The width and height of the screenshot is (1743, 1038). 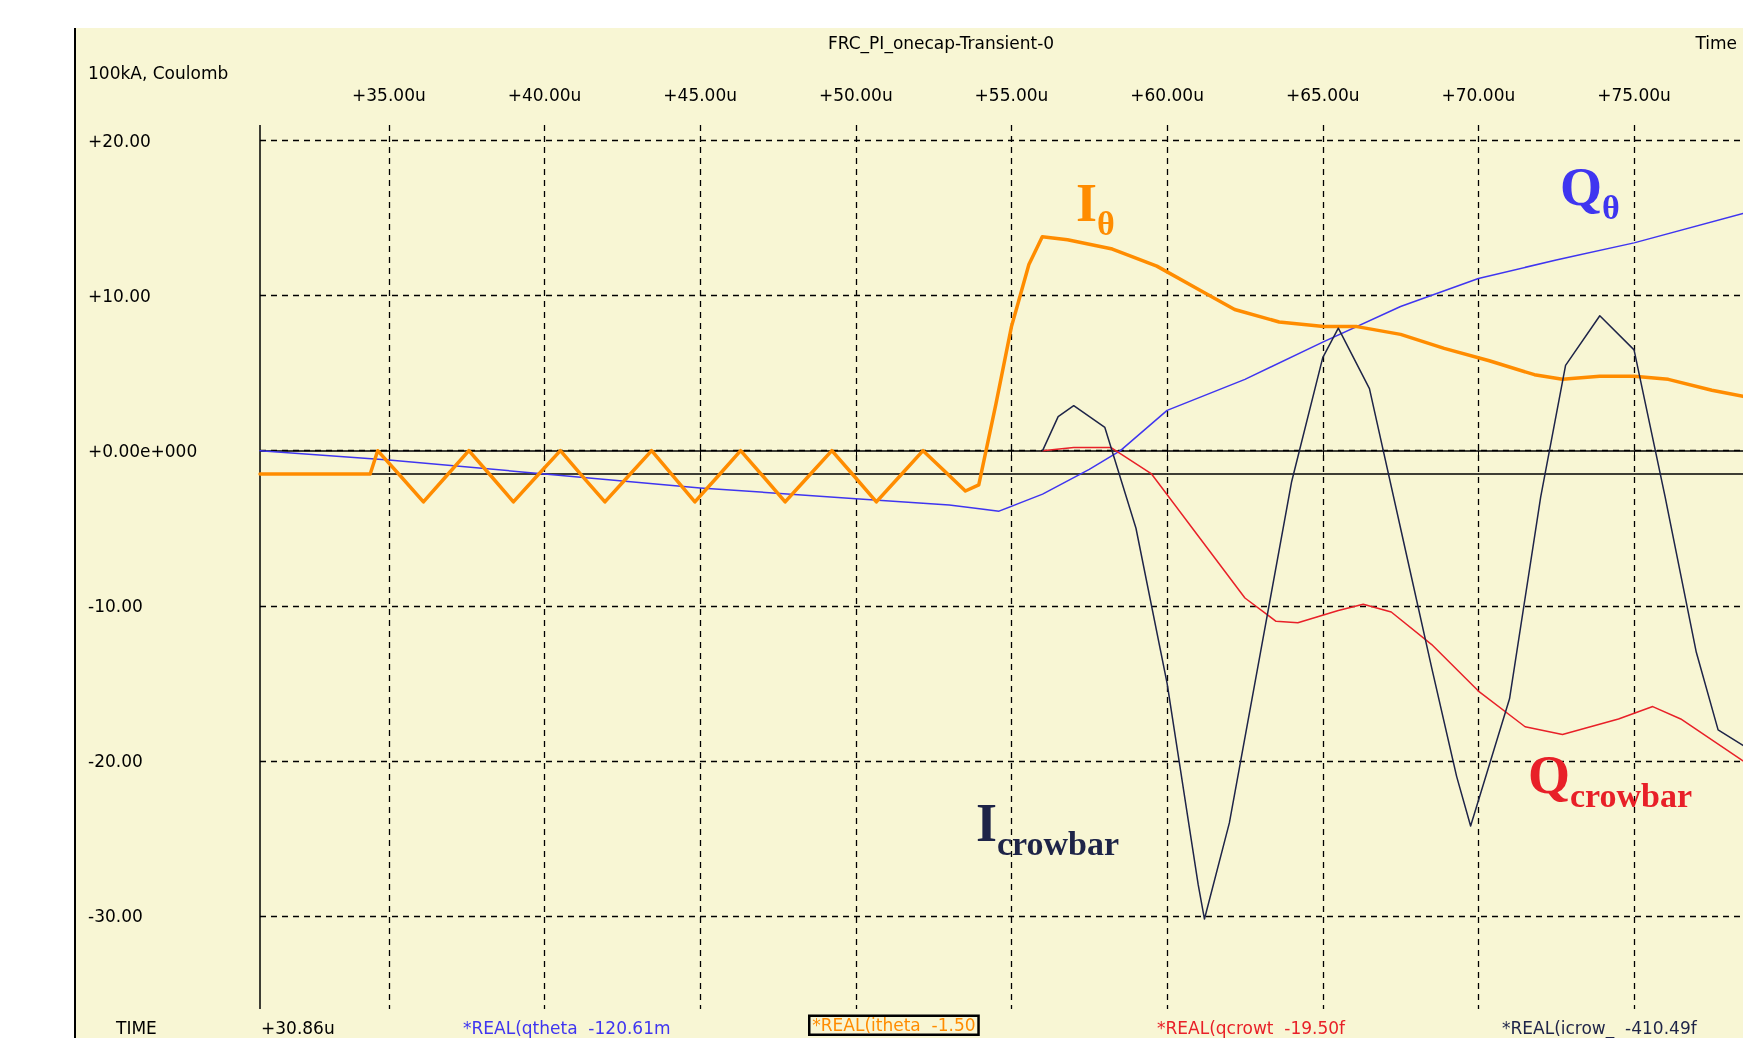 I want to click on x-tick-label: +50.00u, so click(x=855, y=94).